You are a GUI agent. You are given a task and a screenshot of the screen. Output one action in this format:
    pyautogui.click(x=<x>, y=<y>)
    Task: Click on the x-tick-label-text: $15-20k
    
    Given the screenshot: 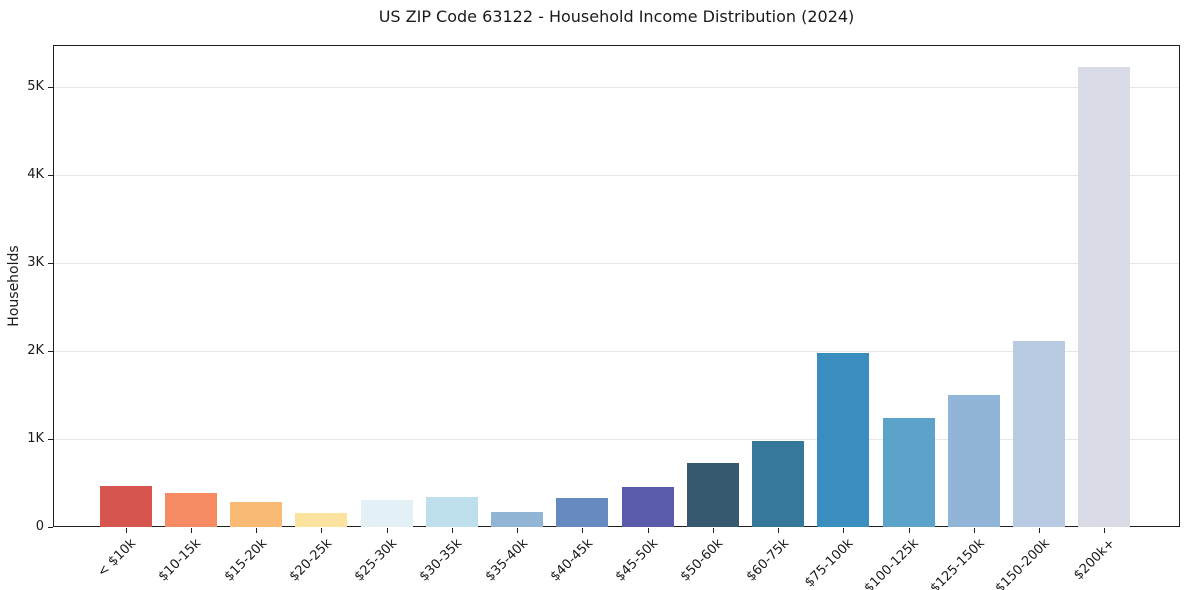 What is the action you would take?
    pyautogui.click(x=245, y=560)
    